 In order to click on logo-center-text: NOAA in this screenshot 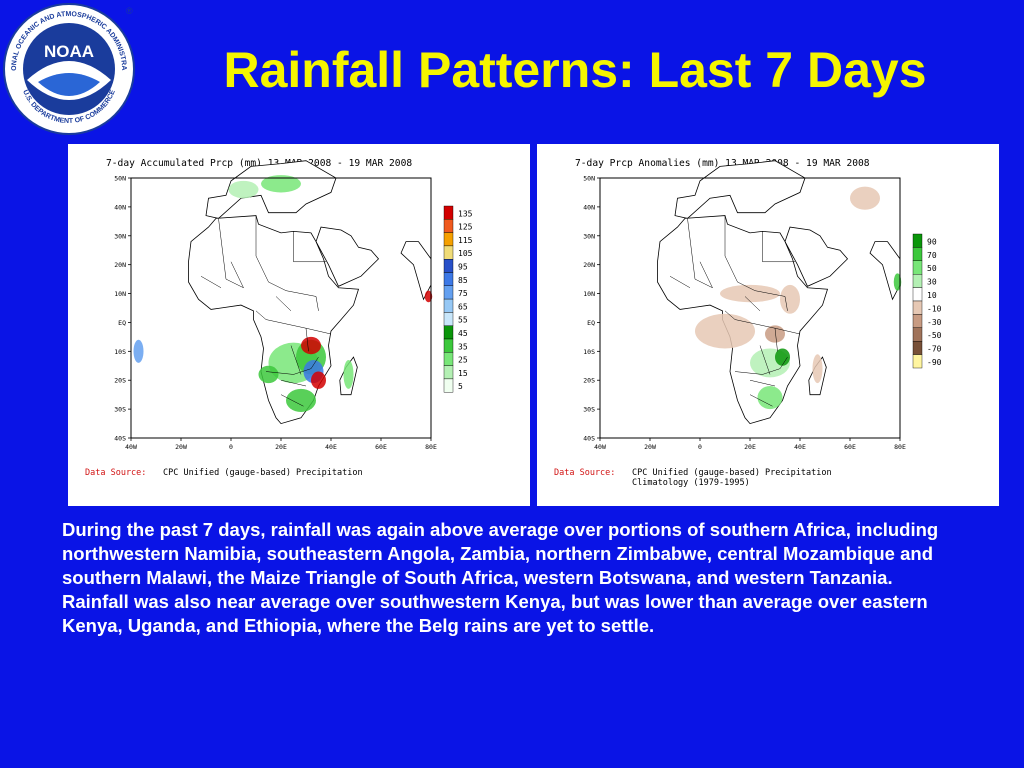, I will do `click(69, 51)`.